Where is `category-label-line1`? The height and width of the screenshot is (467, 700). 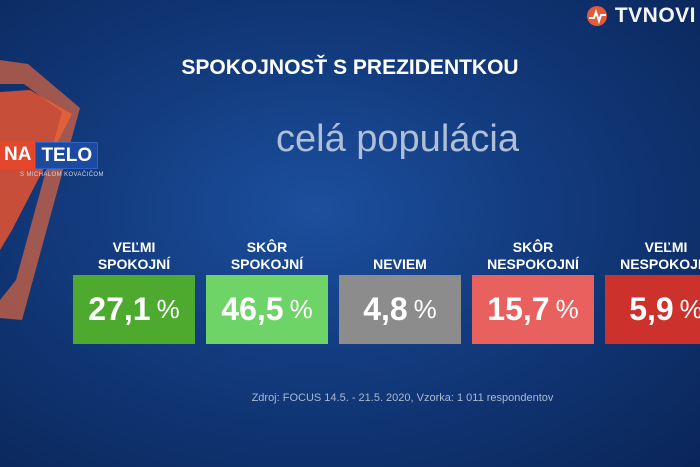 category-label-line1 is located at coordinates (400, 247).